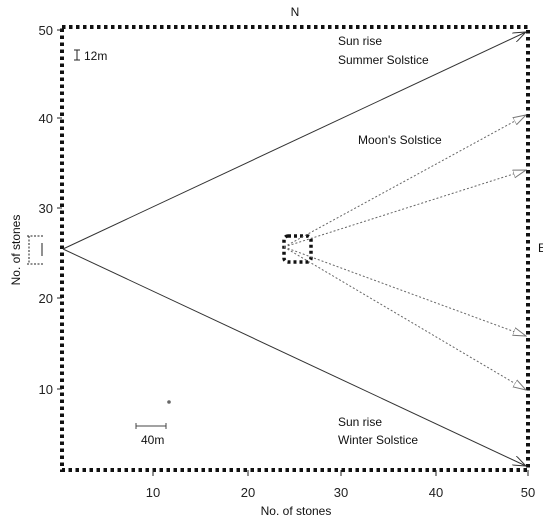 The height and width of the screenshot is (522, 543). I want to click on summer-solstice-label: Summer Solstice, so click(383, 60).